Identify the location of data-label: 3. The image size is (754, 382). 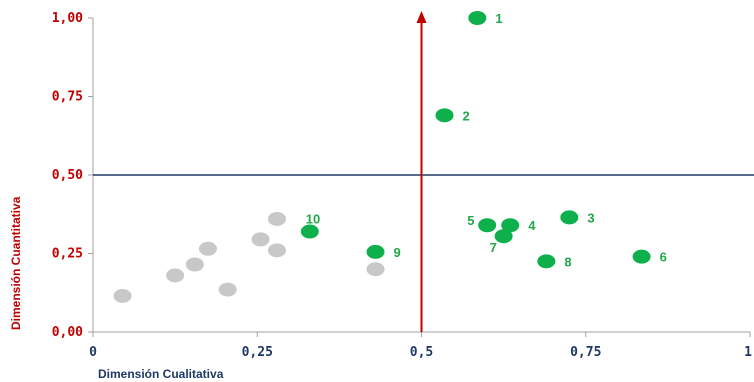
(590, 217).